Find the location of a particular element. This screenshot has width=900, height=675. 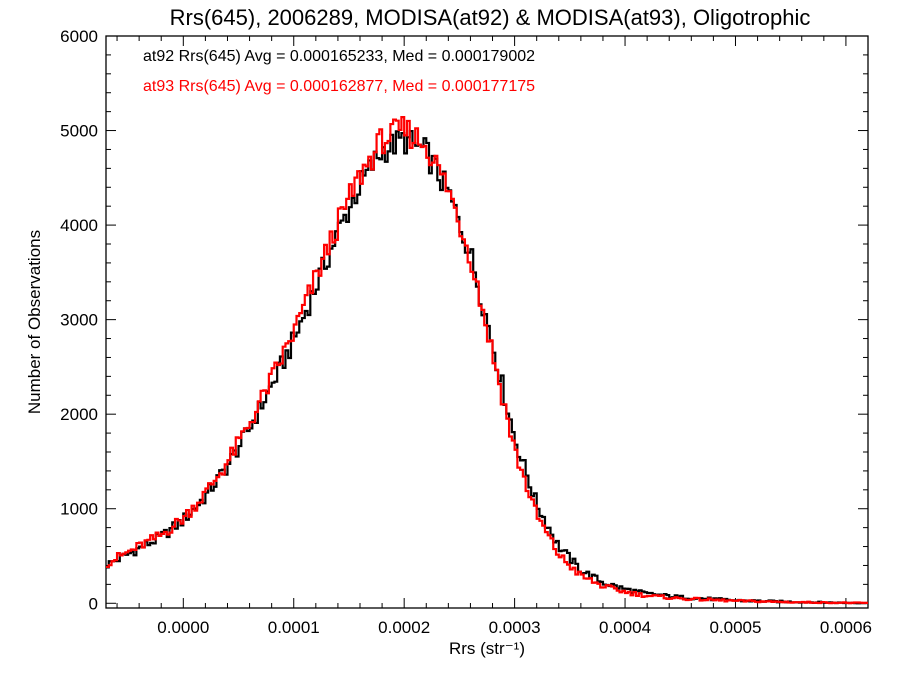

x-tick-label: 0.0001 is located at coordinates (294, 627).